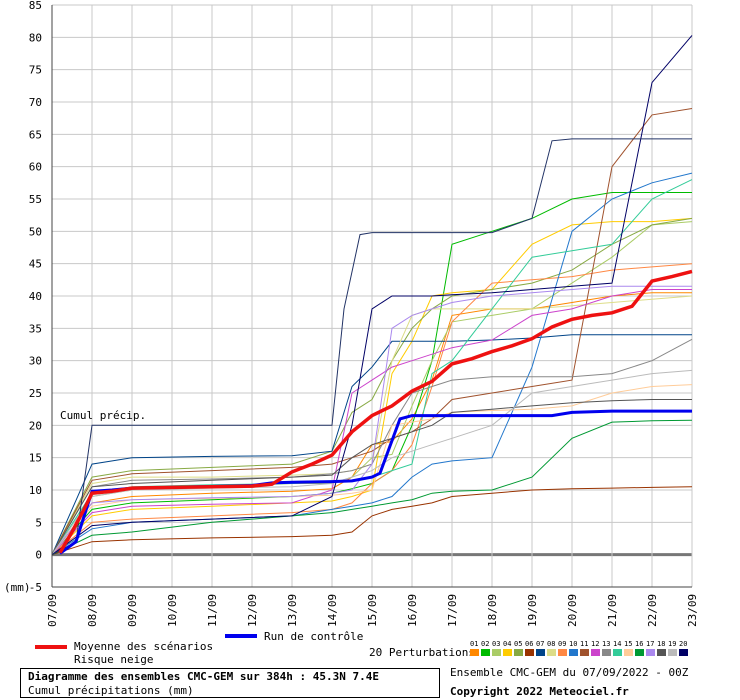 Image resolution: width=740 pixels, height=700 pixels. What do you see at coordinates (661, 644) in the screenshot?
I see `perturbation-number-18: 18` at bounding box center [661, 644].